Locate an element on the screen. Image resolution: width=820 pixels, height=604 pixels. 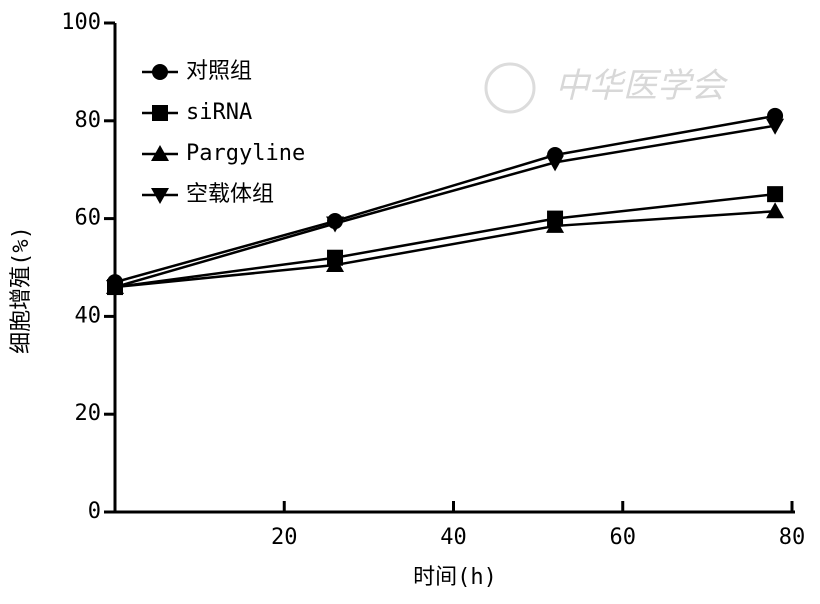
legend-label: Pargyline is located at coordinates (245, 153).